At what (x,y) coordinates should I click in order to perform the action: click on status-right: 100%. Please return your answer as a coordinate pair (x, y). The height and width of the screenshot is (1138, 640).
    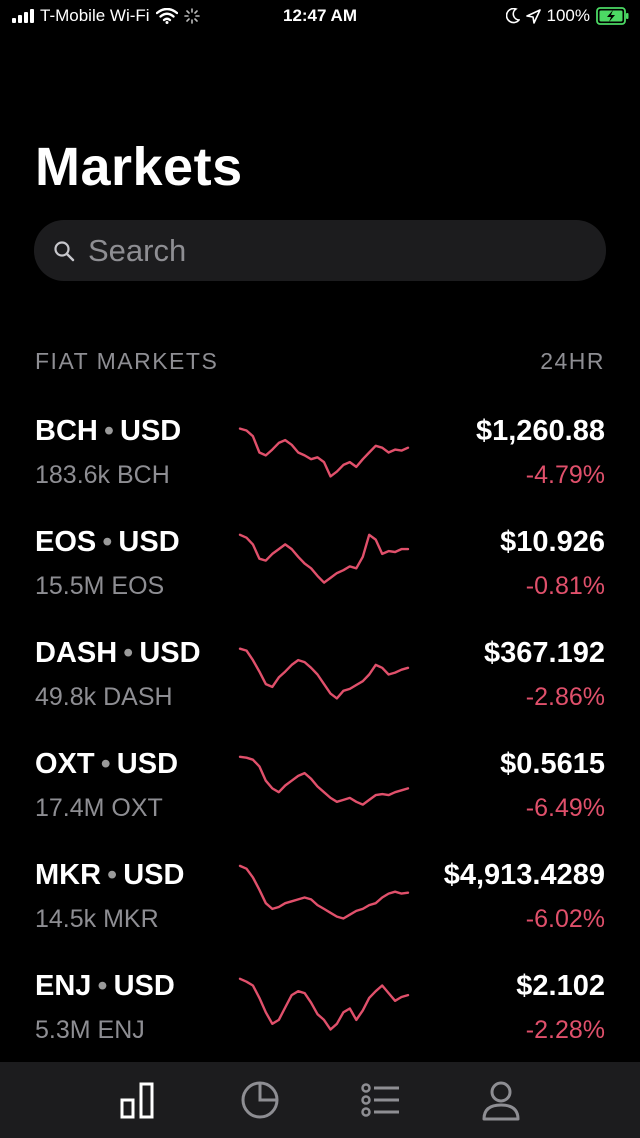
    Looking at the image, I should click on (567, 16).